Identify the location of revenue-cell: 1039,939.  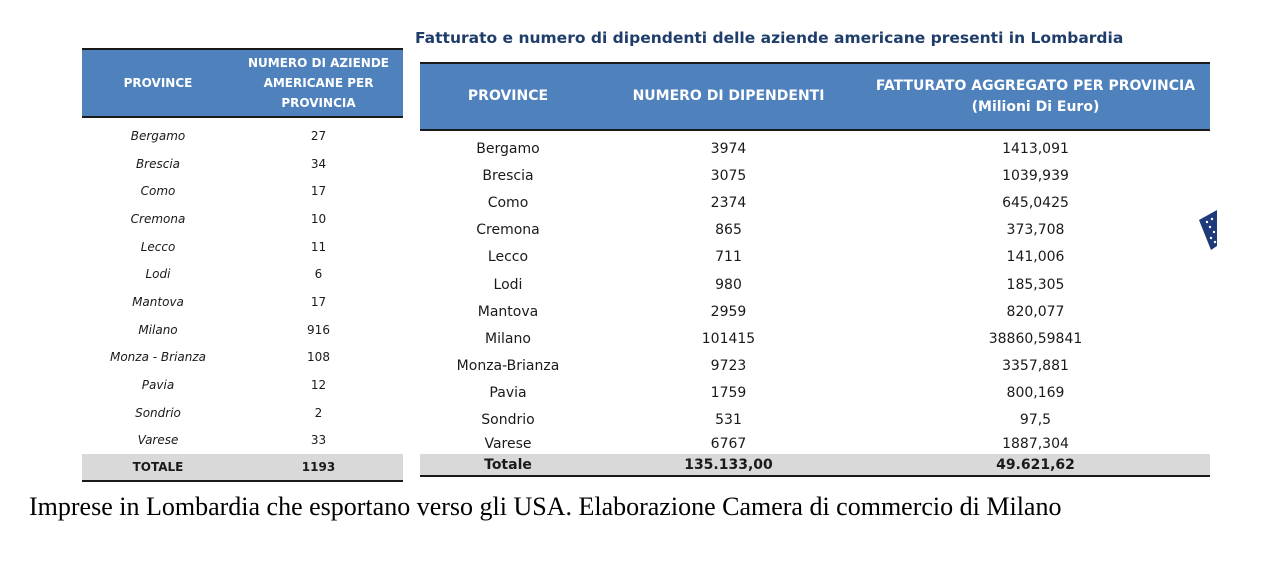
(1035, 175).